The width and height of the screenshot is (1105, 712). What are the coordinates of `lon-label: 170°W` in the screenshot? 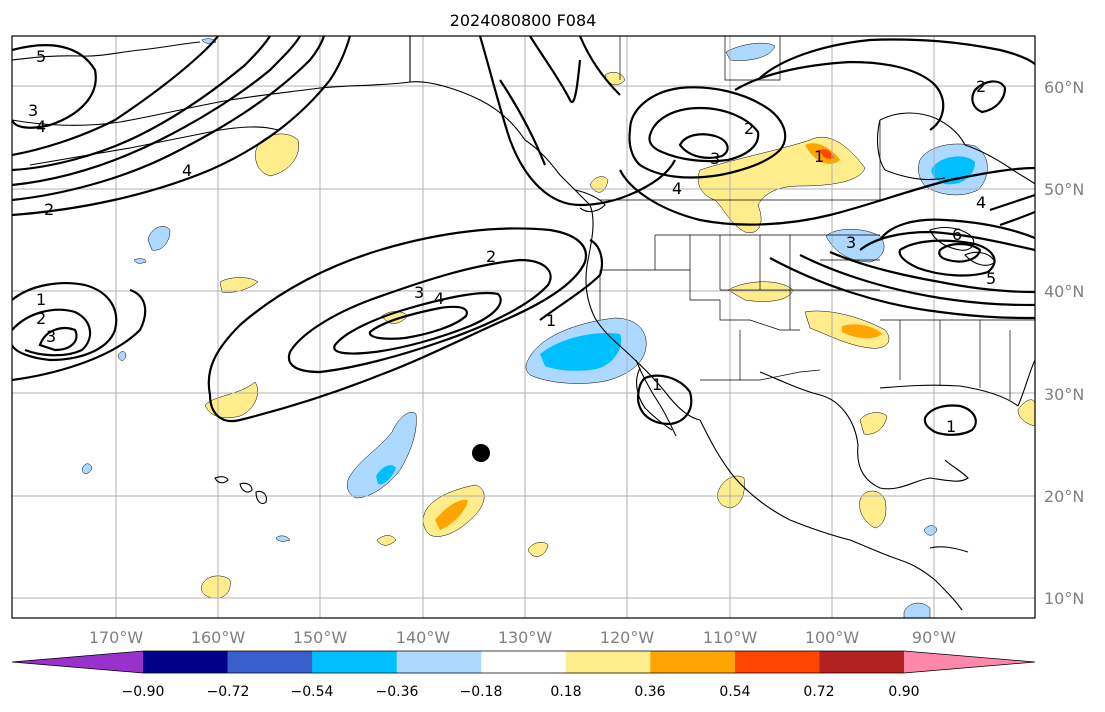 It's located at (116, 637).